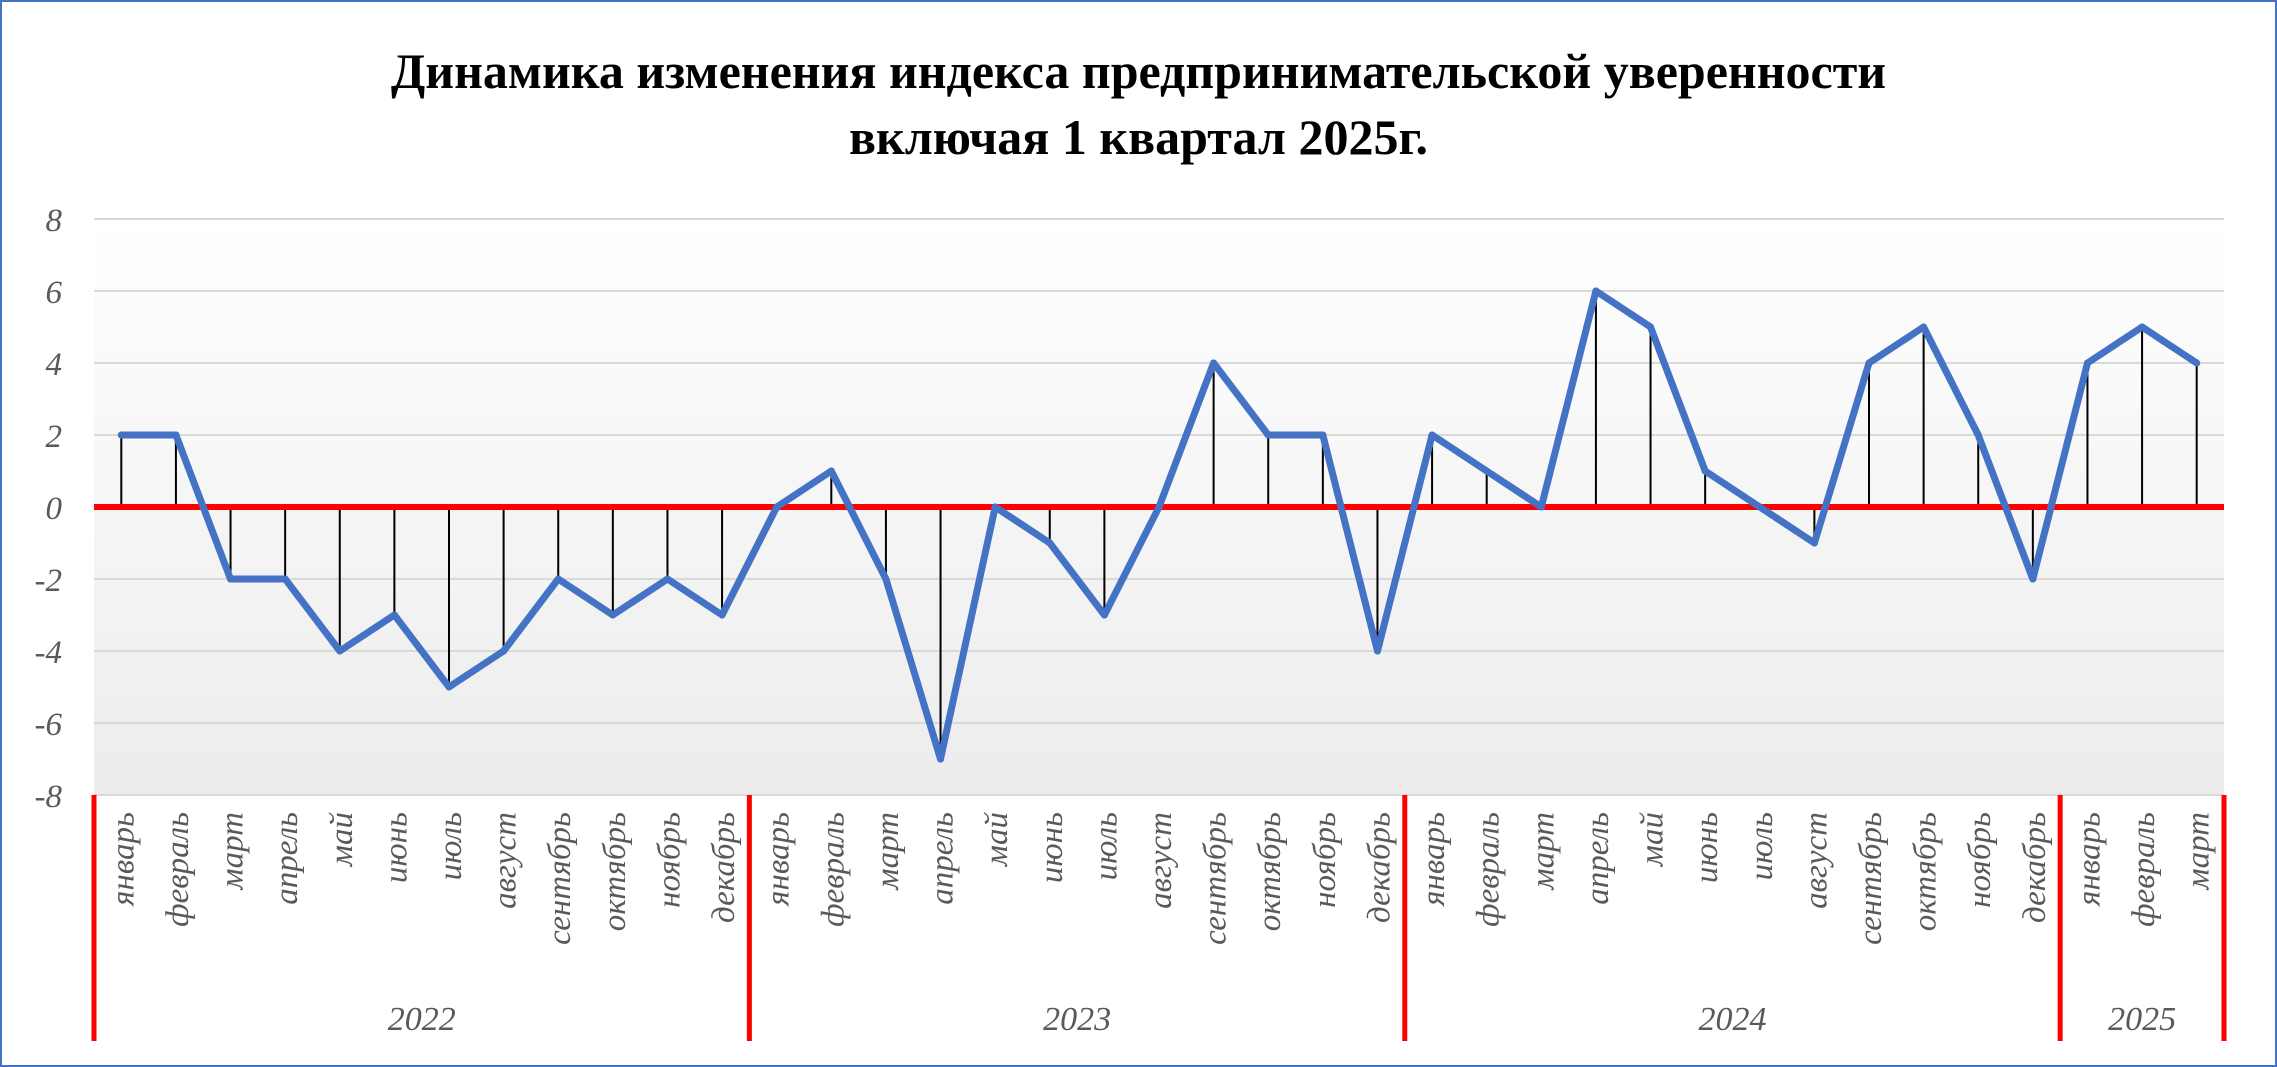 This screenshot has height=1067, width=2277. Describe the element at coordinates (422, 1019) in the screenshot. I see `year-label: 2022` at that location.